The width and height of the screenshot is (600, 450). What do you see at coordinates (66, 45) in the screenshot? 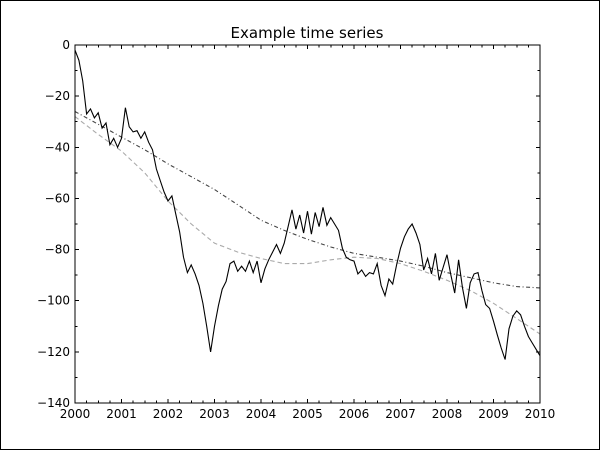
I see `y-tick-label: 0` at bounding box center [66, 45].